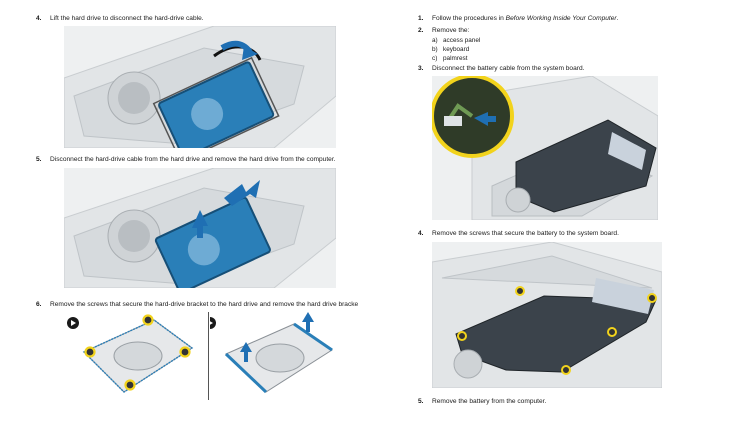 This screenshot has width=740, height=434. I want to click on subitem-text: keyboard, so click(456, 49).